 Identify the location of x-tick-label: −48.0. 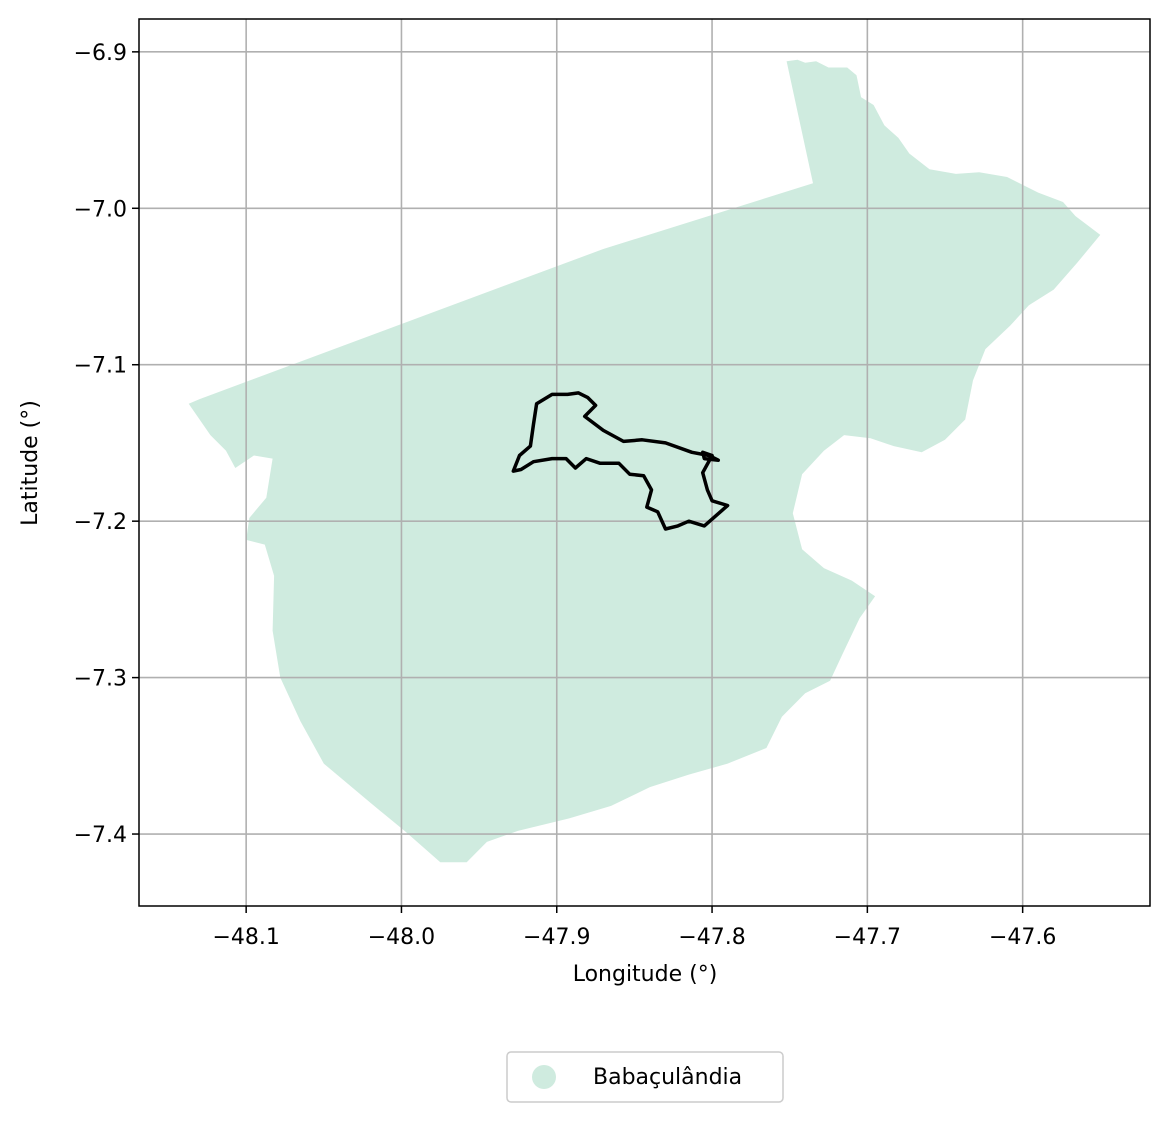
(401, 937).